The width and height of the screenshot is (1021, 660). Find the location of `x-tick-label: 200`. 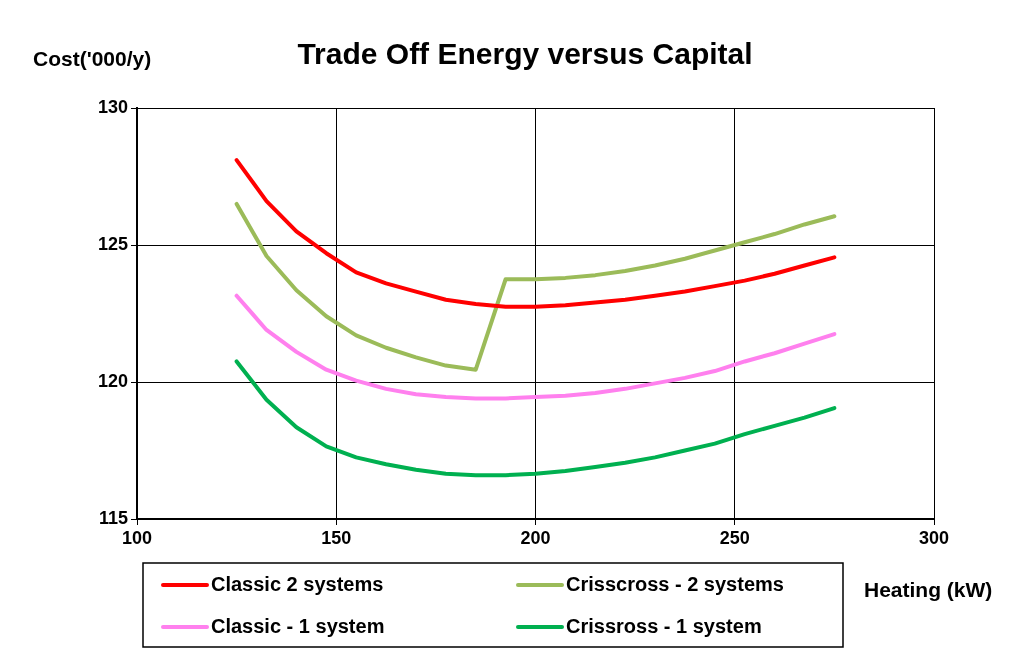

x-tick-label: 200 is located at coordinates (535, 537).